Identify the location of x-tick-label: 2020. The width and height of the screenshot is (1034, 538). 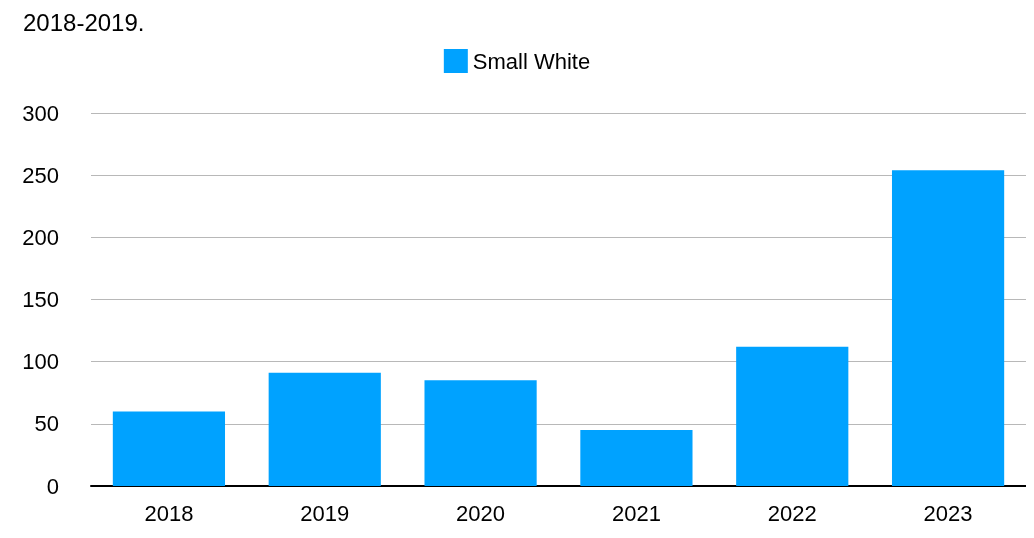
(481, 513).